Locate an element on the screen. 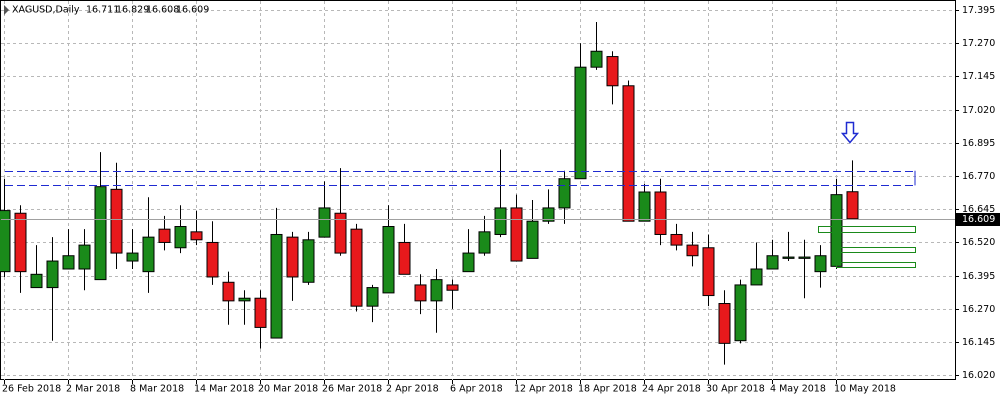 The width and height of the screenshot is (1000, 400). x-tick-label: 20 Mar 2018 is located at coordinates (288, 389).